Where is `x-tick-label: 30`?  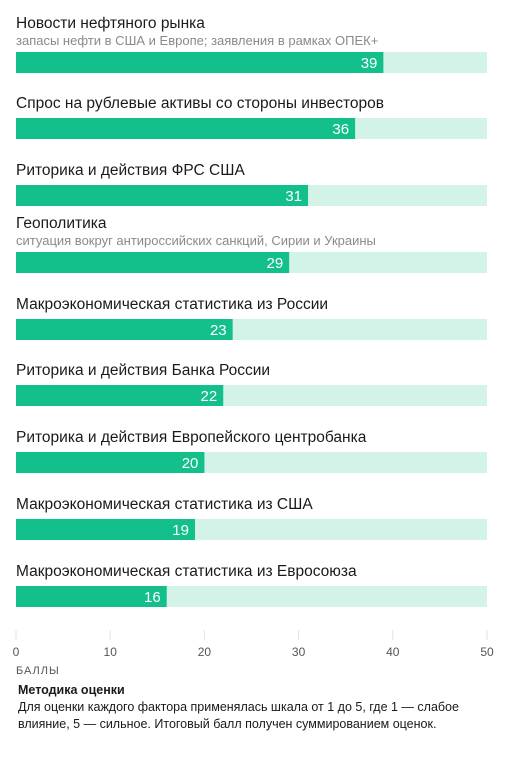 x-tick-label: 30 is located at coordinates (299, 652).